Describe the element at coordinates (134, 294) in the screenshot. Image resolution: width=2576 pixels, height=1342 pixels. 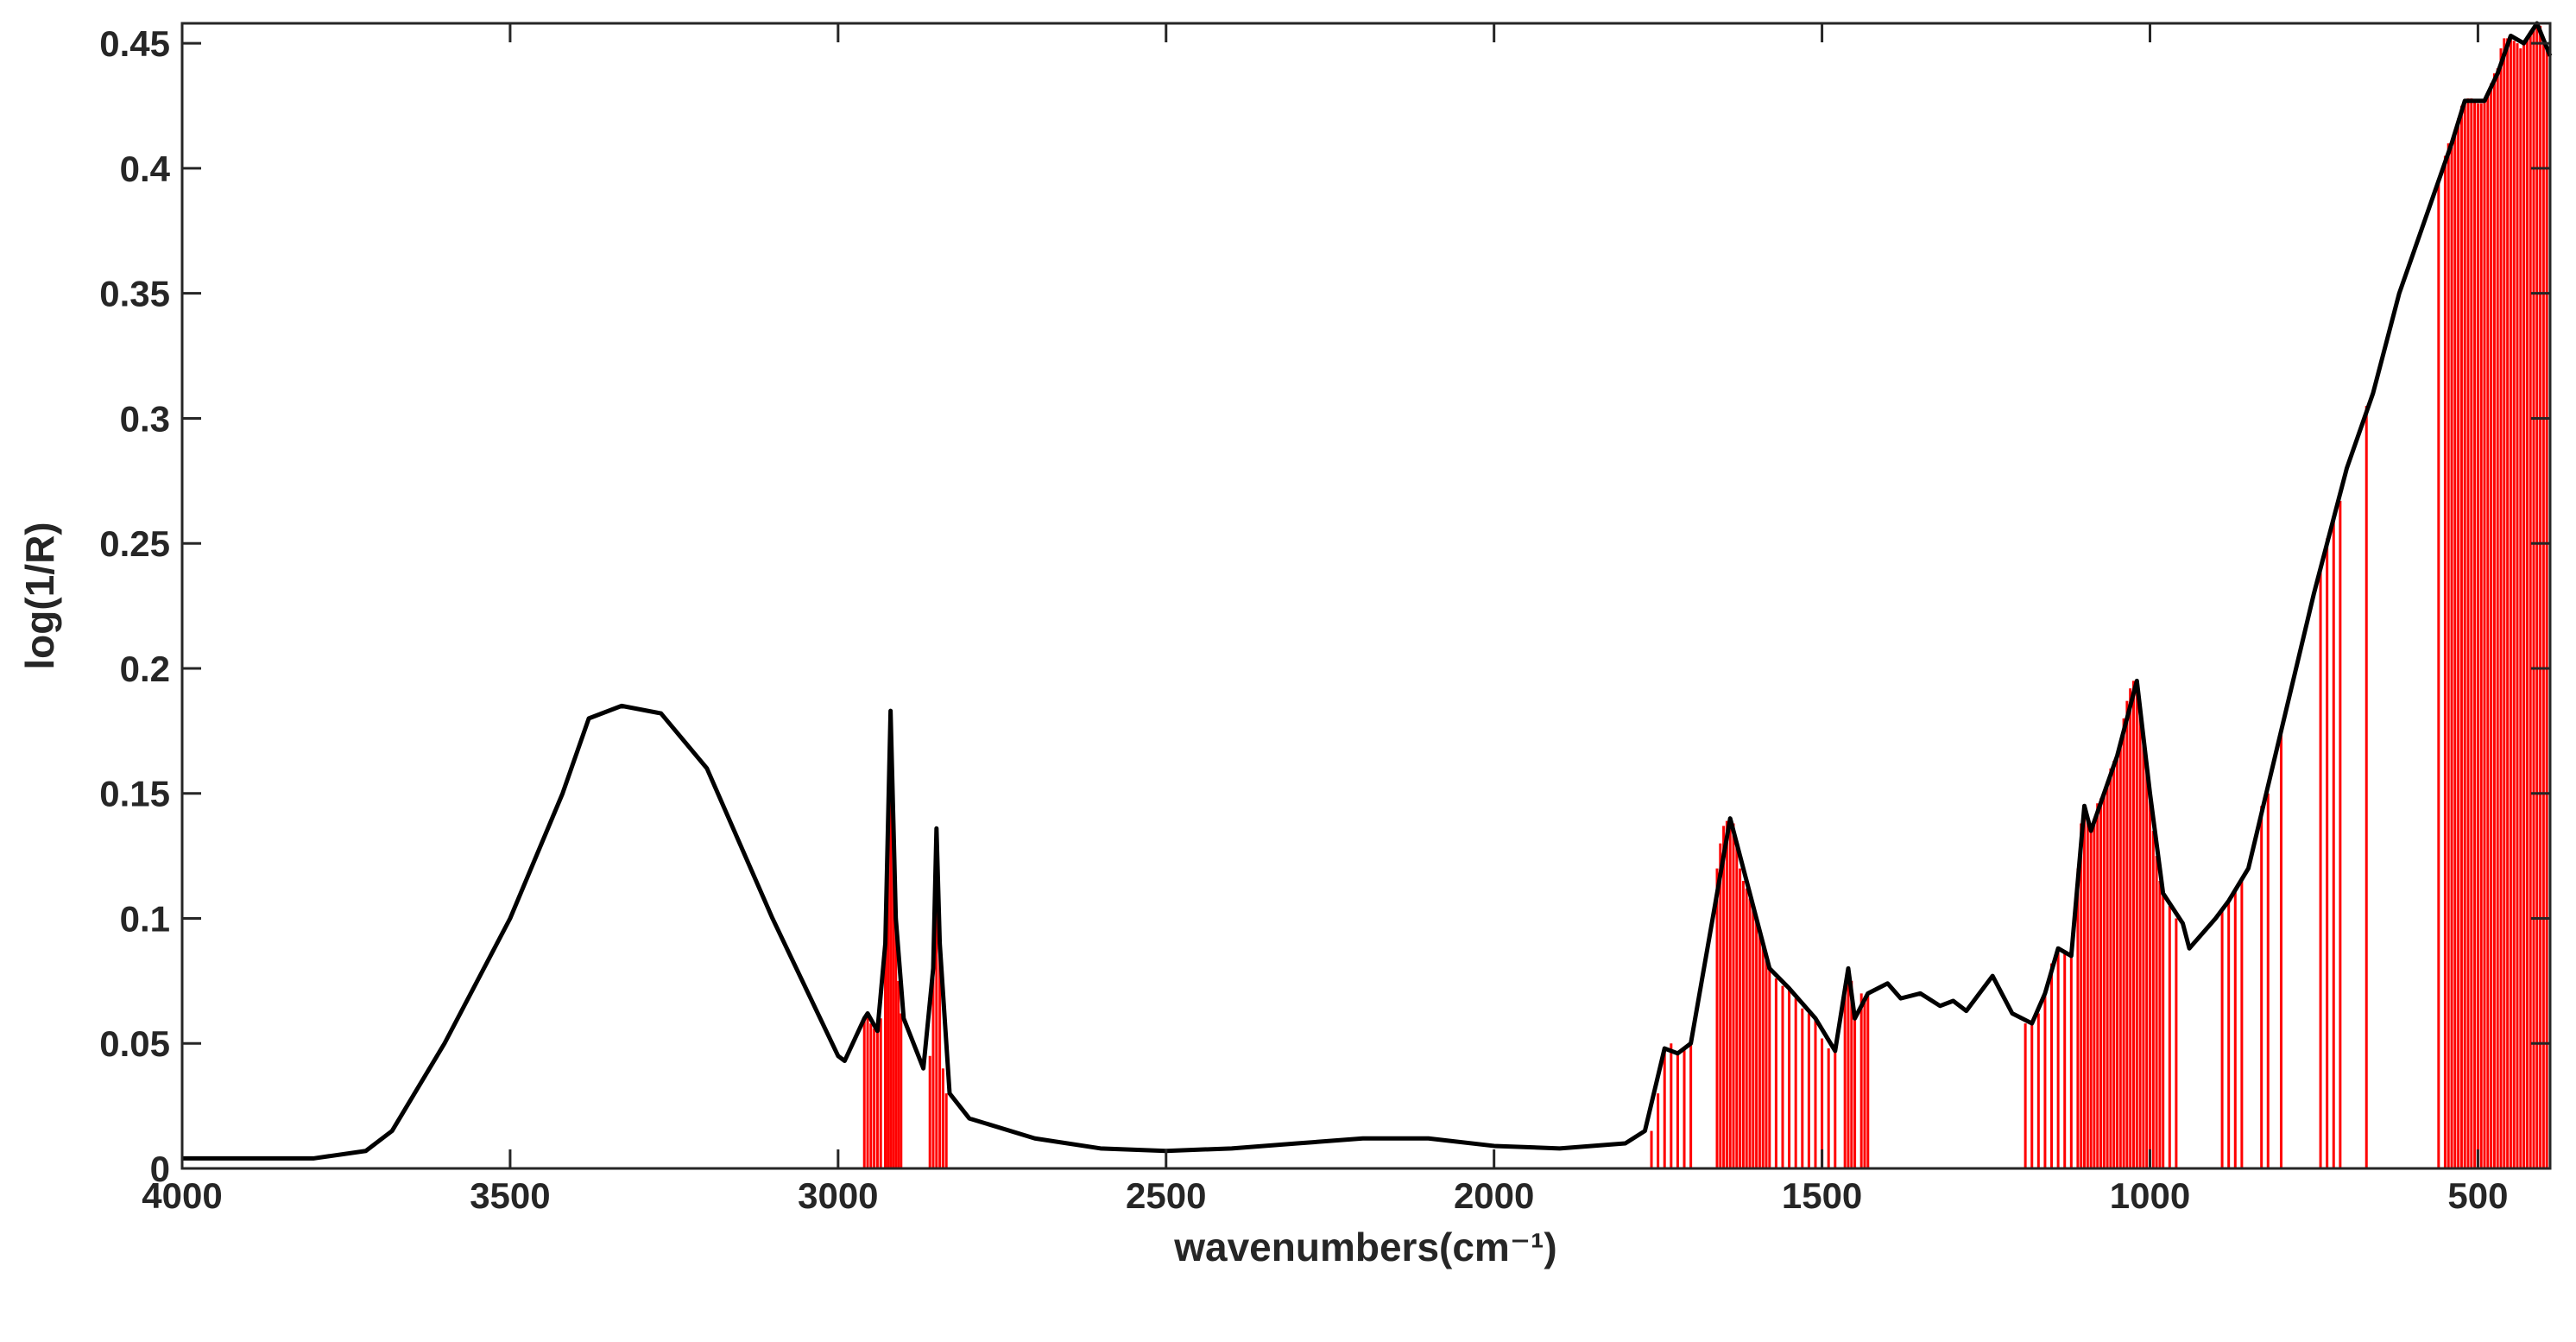
I see `y-tick-label: 0.35` at that location.